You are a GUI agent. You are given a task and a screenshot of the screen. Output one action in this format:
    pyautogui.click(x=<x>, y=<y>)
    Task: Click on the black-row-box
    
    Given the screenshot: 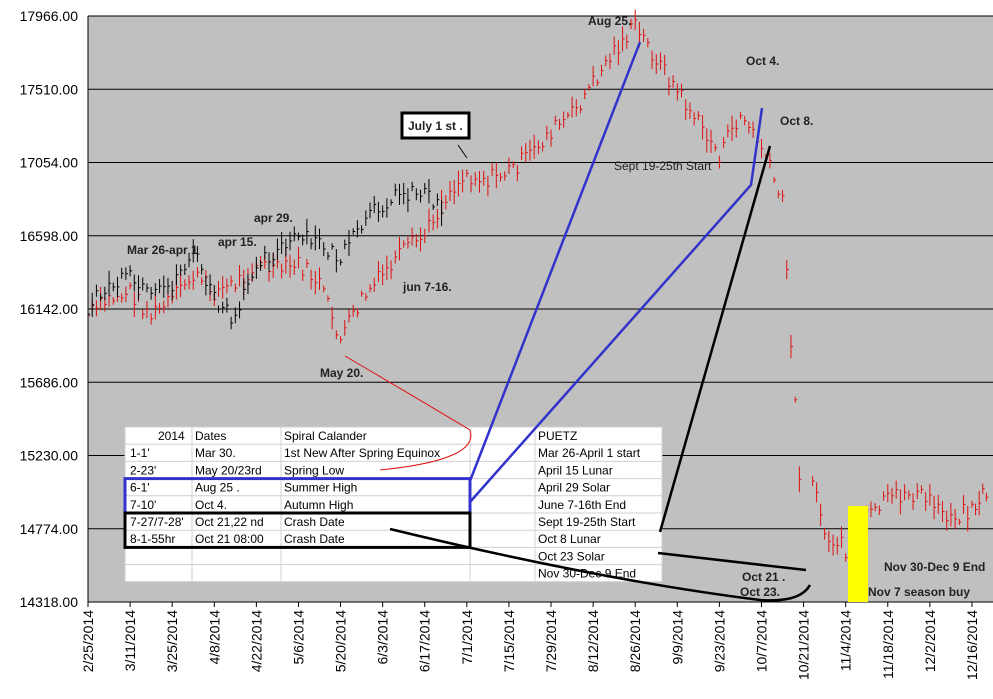 What is the action you would take?
    pyautogui.click(x=297, y=530)
    